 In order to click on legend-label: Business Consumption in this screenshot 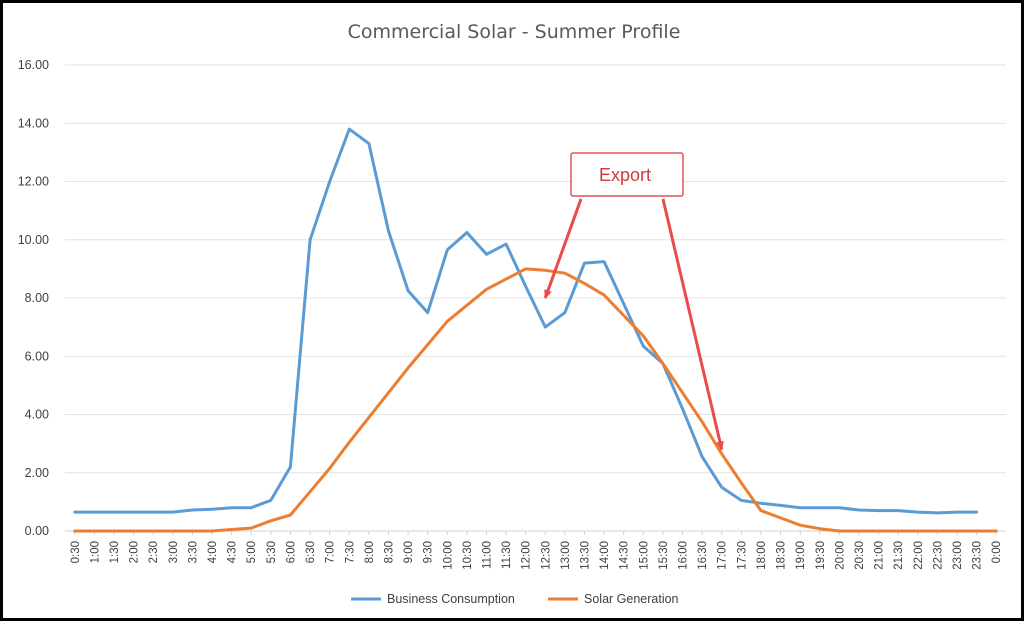, I will do `click(451, 599)`.